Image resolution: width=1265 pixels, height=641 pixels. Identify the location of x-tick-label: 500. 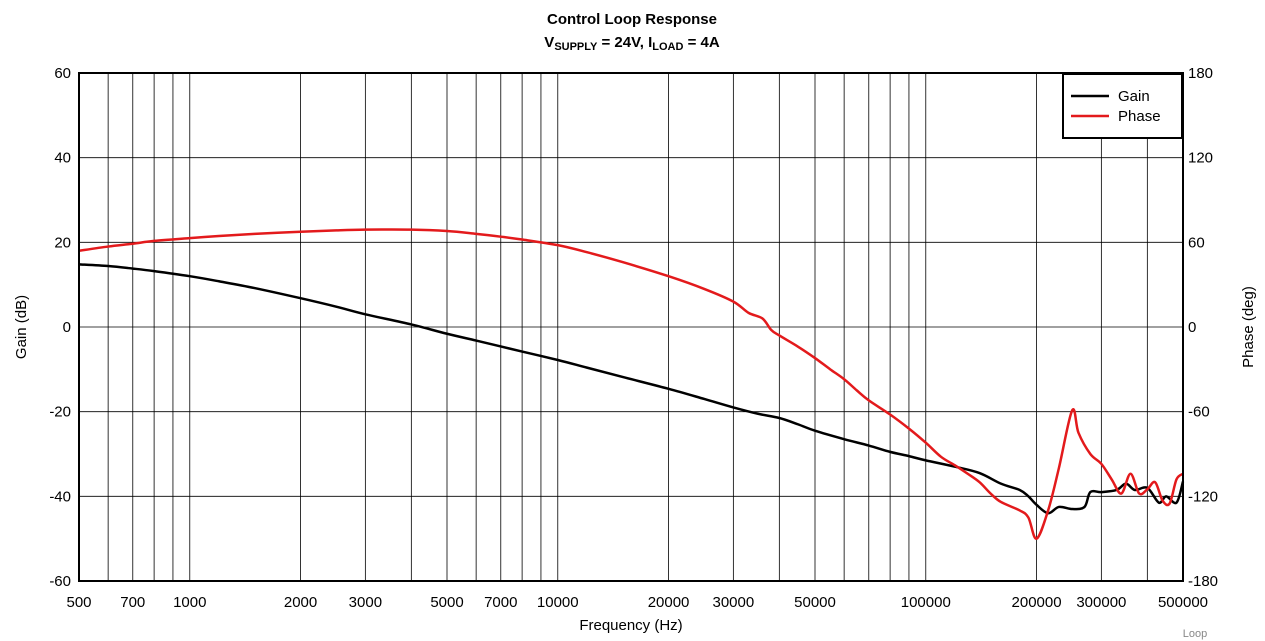
(78, 602).